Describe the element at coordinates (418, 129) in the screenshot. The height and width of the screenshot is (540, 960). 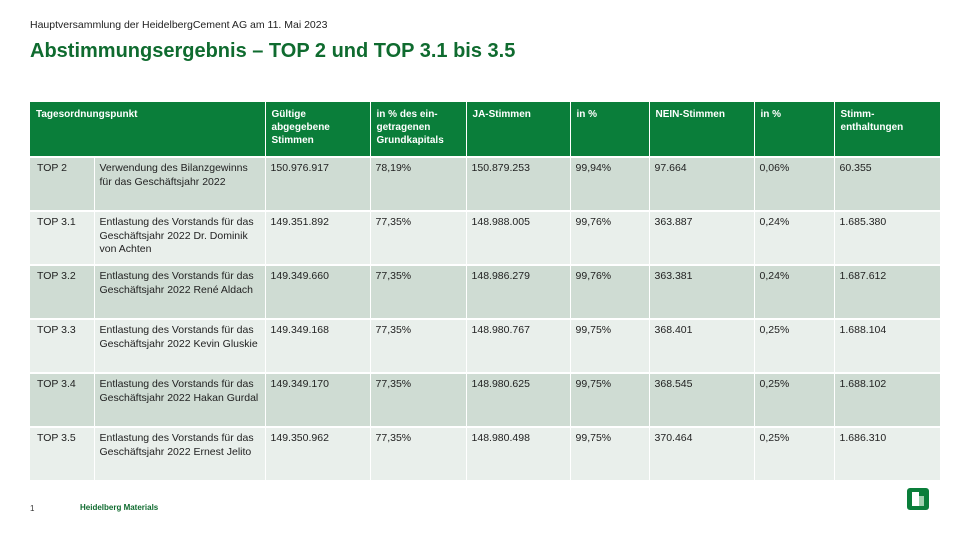
I see `col-header-pct-capital: in % des ein-getragenen Grundkapitals` at that location.